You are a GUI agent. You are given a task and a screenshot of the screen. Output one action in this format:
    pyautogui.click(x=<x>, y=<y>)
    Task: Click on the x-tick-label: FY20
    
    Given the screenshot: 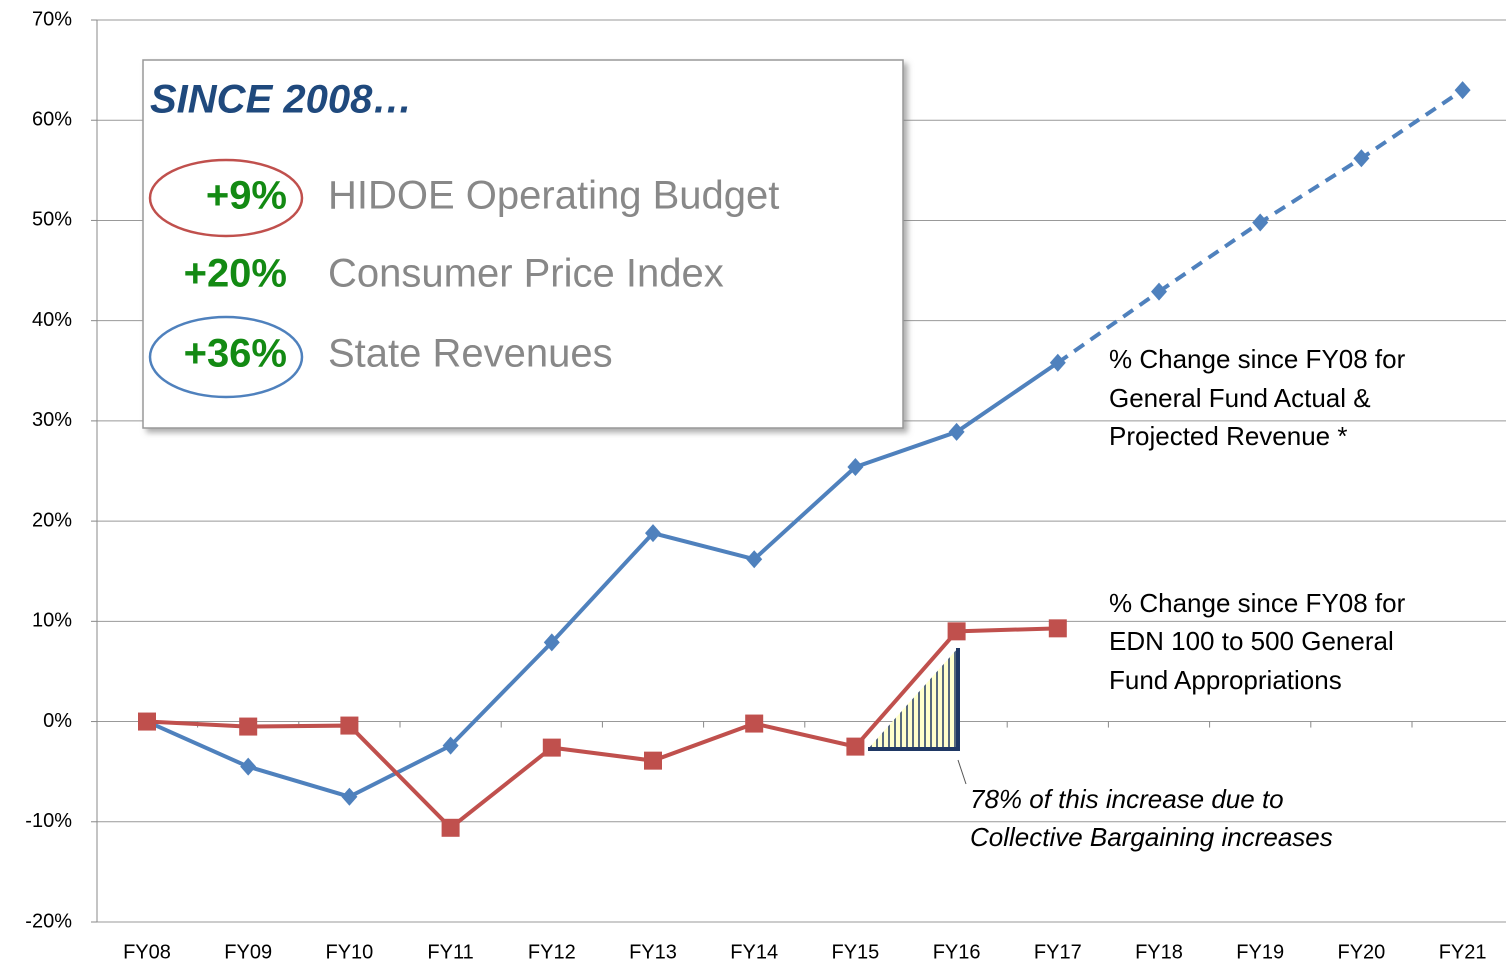 What is the action you would take?
    pyautogui.click(x=1361, y=952)
    